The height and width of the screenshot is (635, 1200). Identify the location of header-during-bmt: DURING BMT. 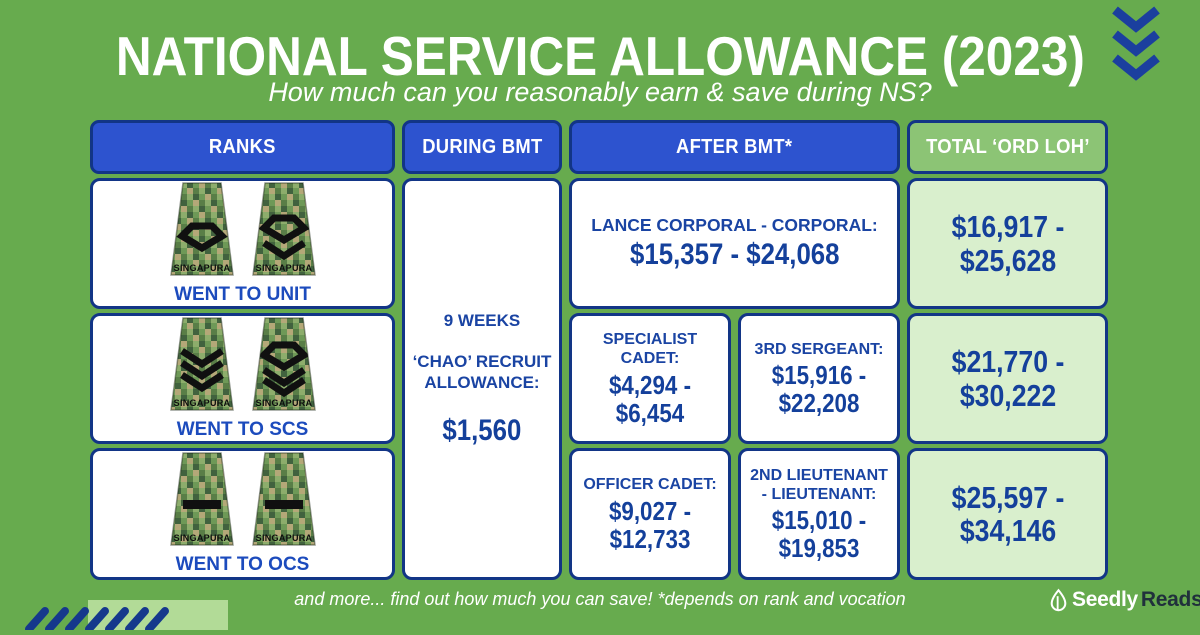
(482, 147).